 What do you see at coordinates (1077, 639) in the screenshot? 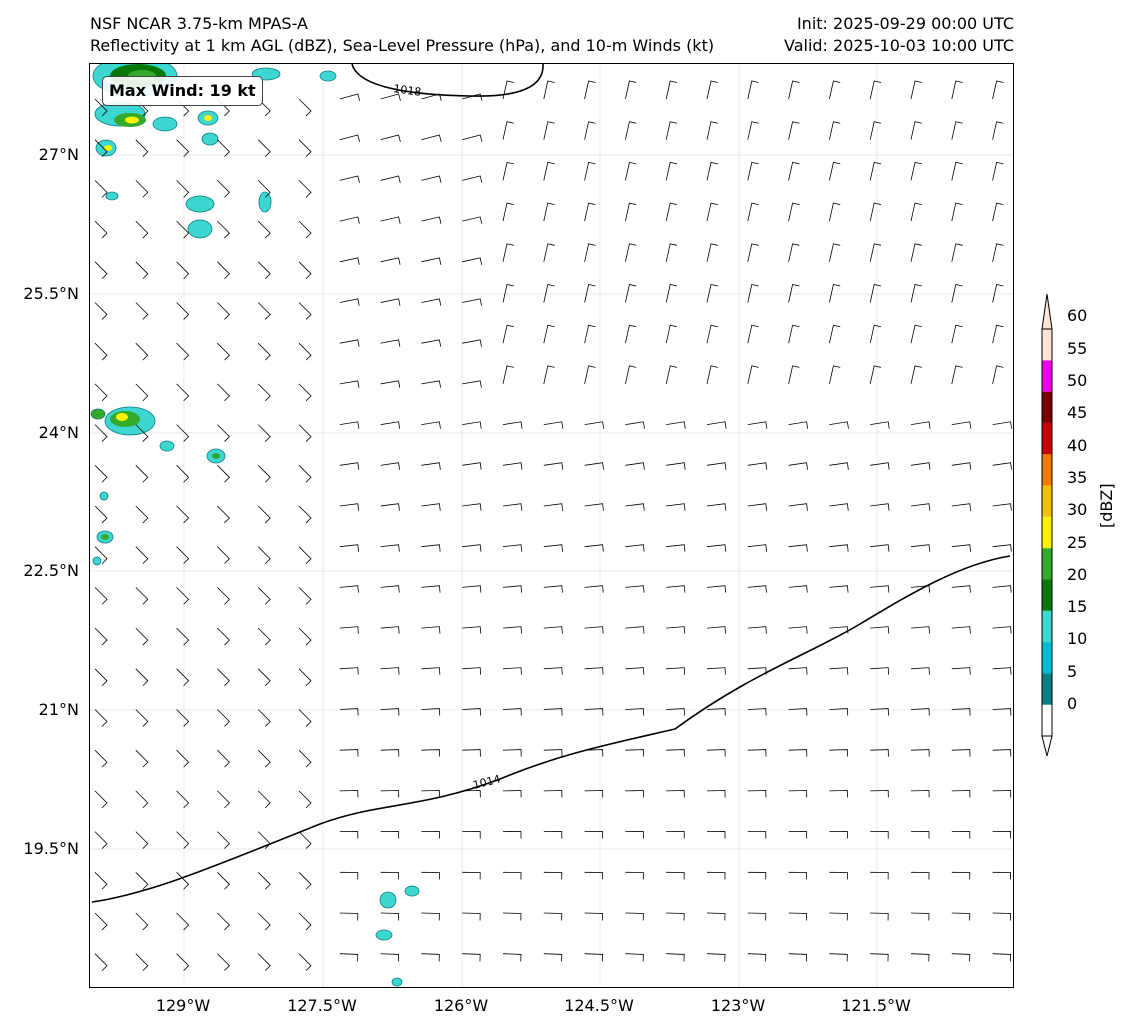
I see `colorbar-tick-label: 10` at bounding box center [1077, 639].